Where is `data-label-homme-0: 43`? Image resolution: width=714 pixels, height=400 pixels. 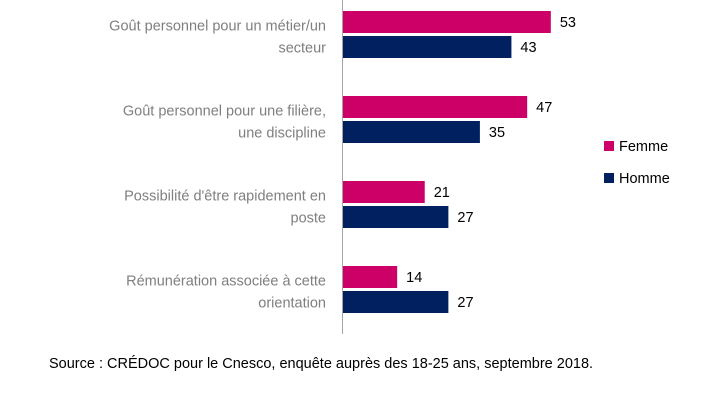 data-label-homme-0: 43 is located at coordinates (528, 48).